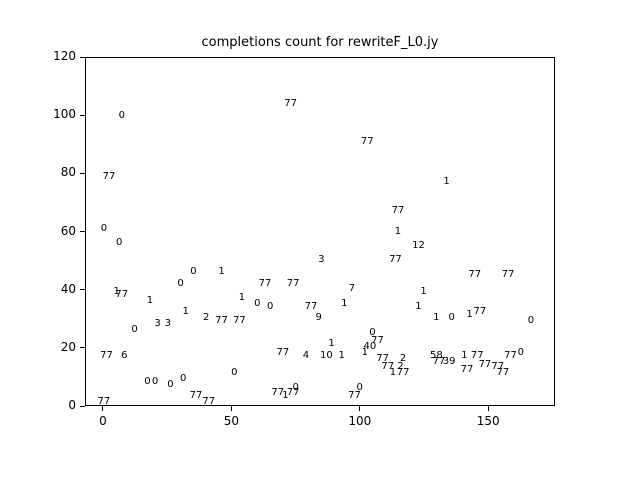 This screenshot has height=480, width=640. What do you see at coordinates (103, 421) in the screenshot?
I see `x-tick-label: 0` at bounding box center [103, 421].